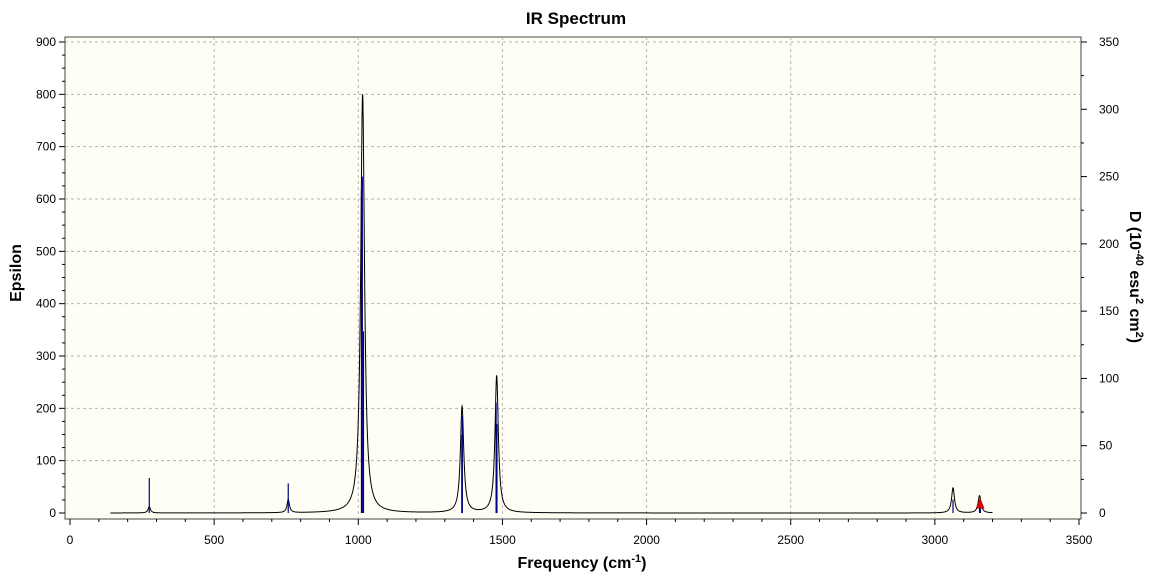 This screenshot has width=1153, height=577. Describe the element at coordinates (1134, 282) in the screenshot. I see `y2-title-part-2: esu` at that location.